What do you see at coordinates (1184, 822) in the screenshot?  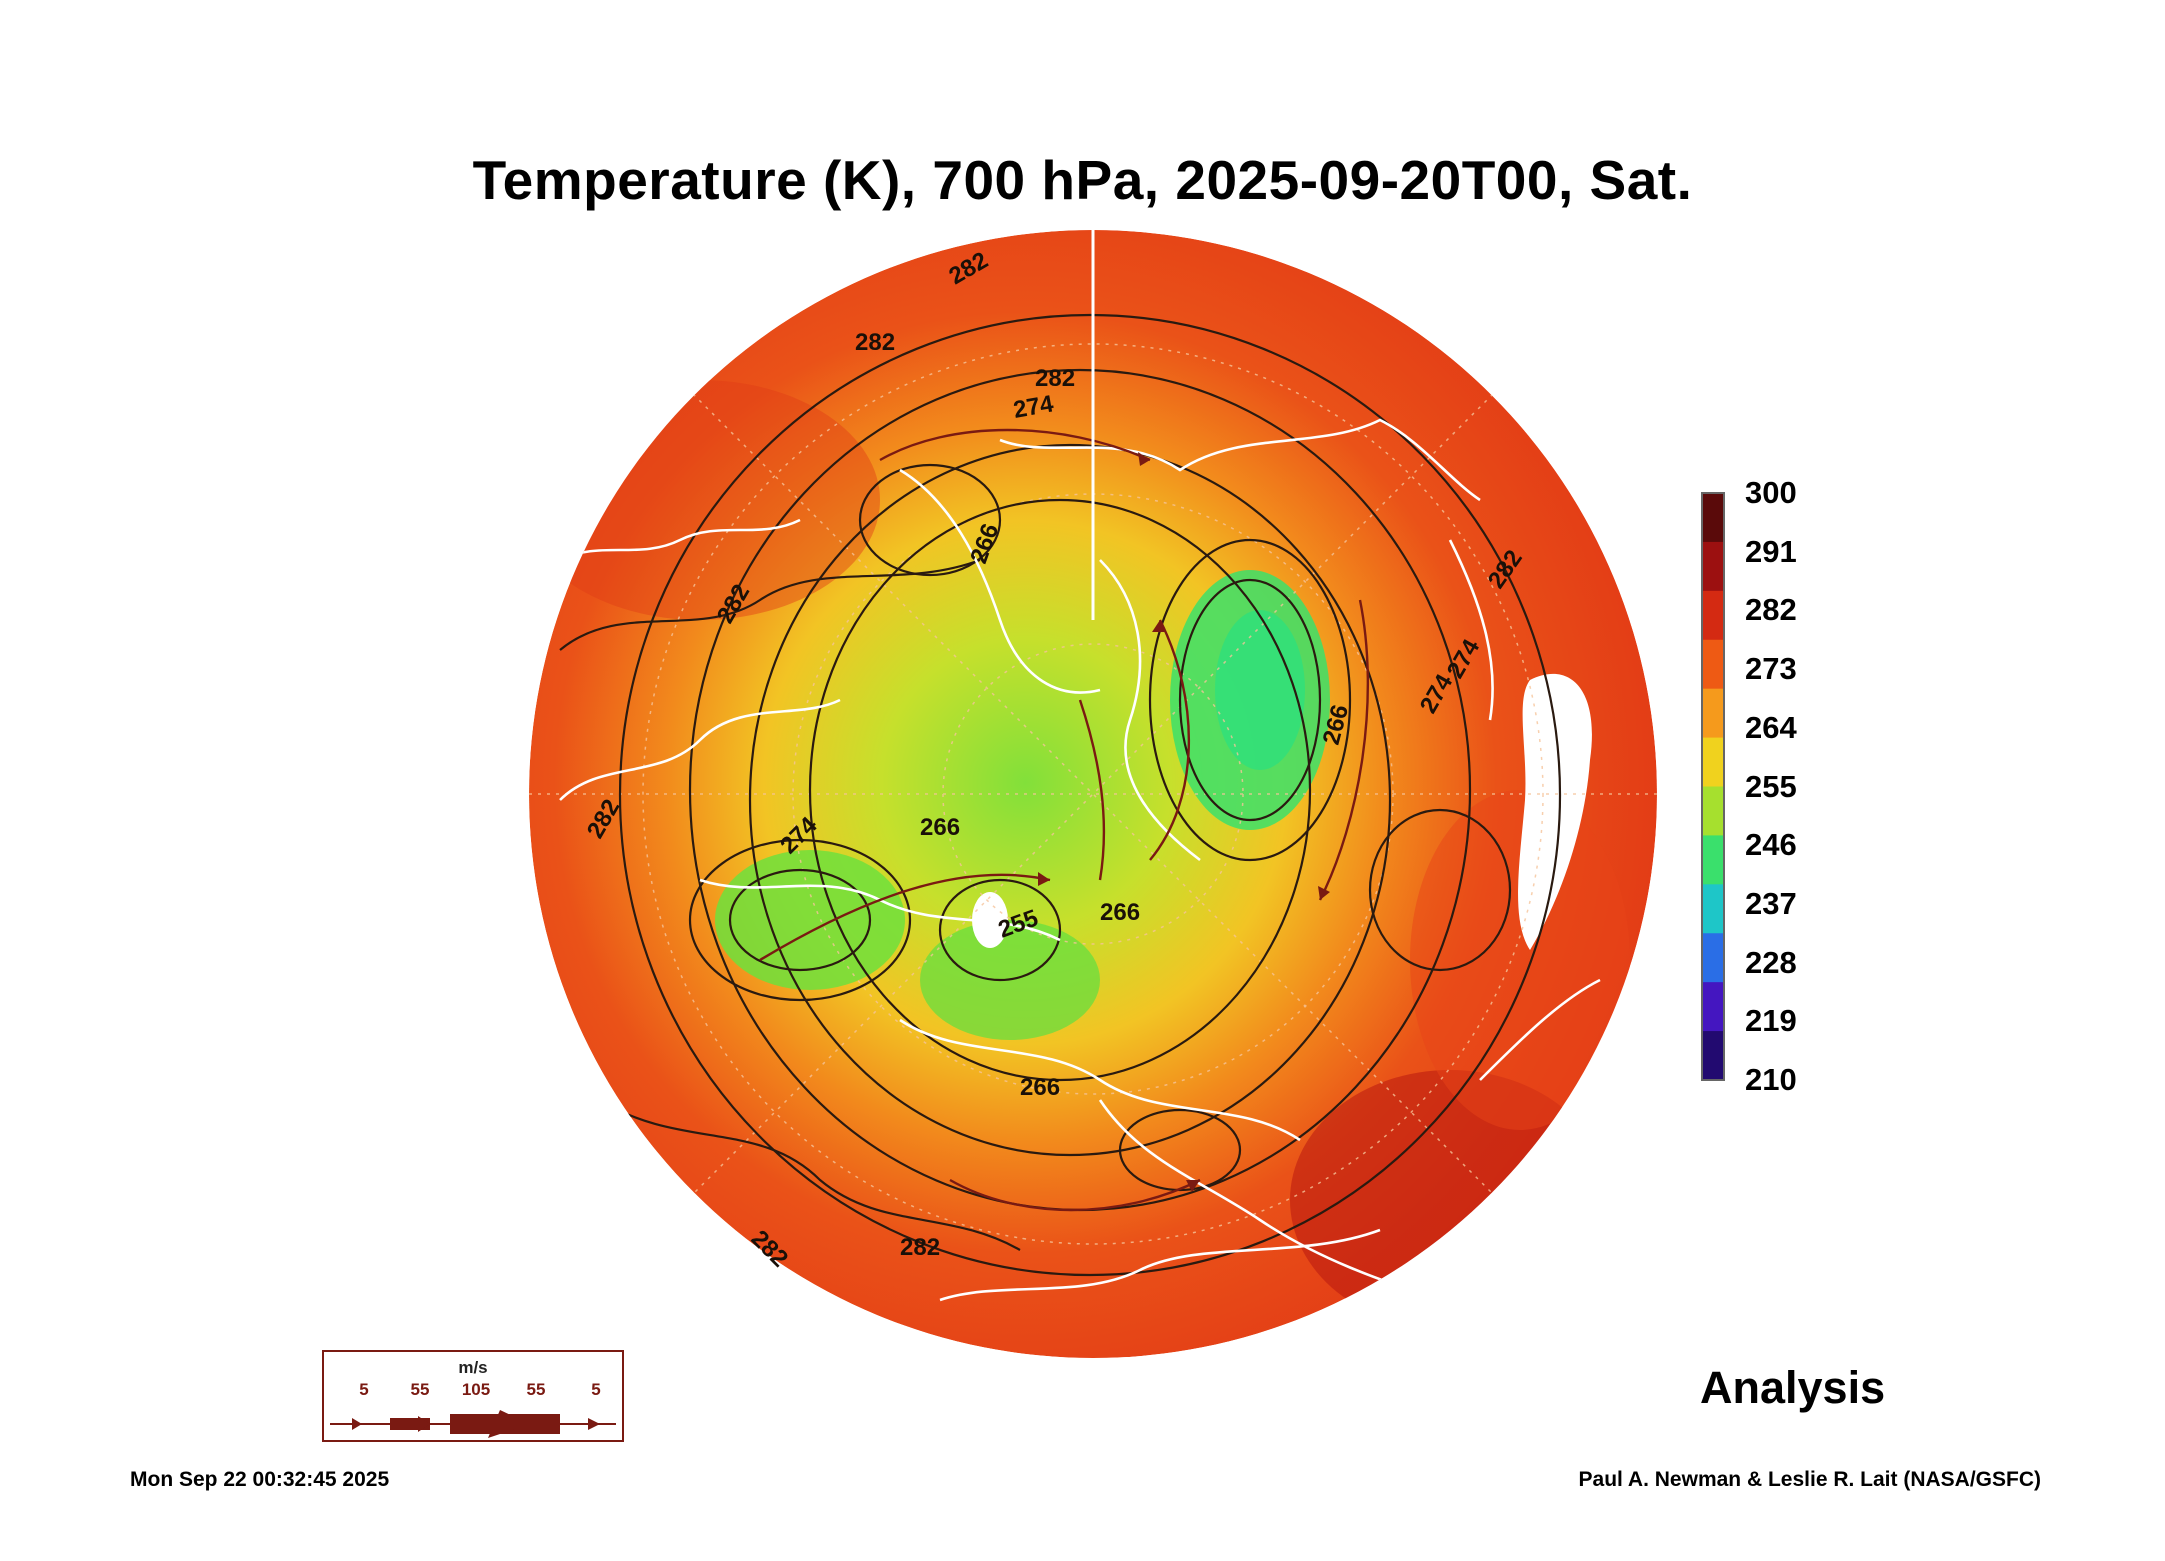 I see `wind-arrowheads` at bounding box center [1184, 822].